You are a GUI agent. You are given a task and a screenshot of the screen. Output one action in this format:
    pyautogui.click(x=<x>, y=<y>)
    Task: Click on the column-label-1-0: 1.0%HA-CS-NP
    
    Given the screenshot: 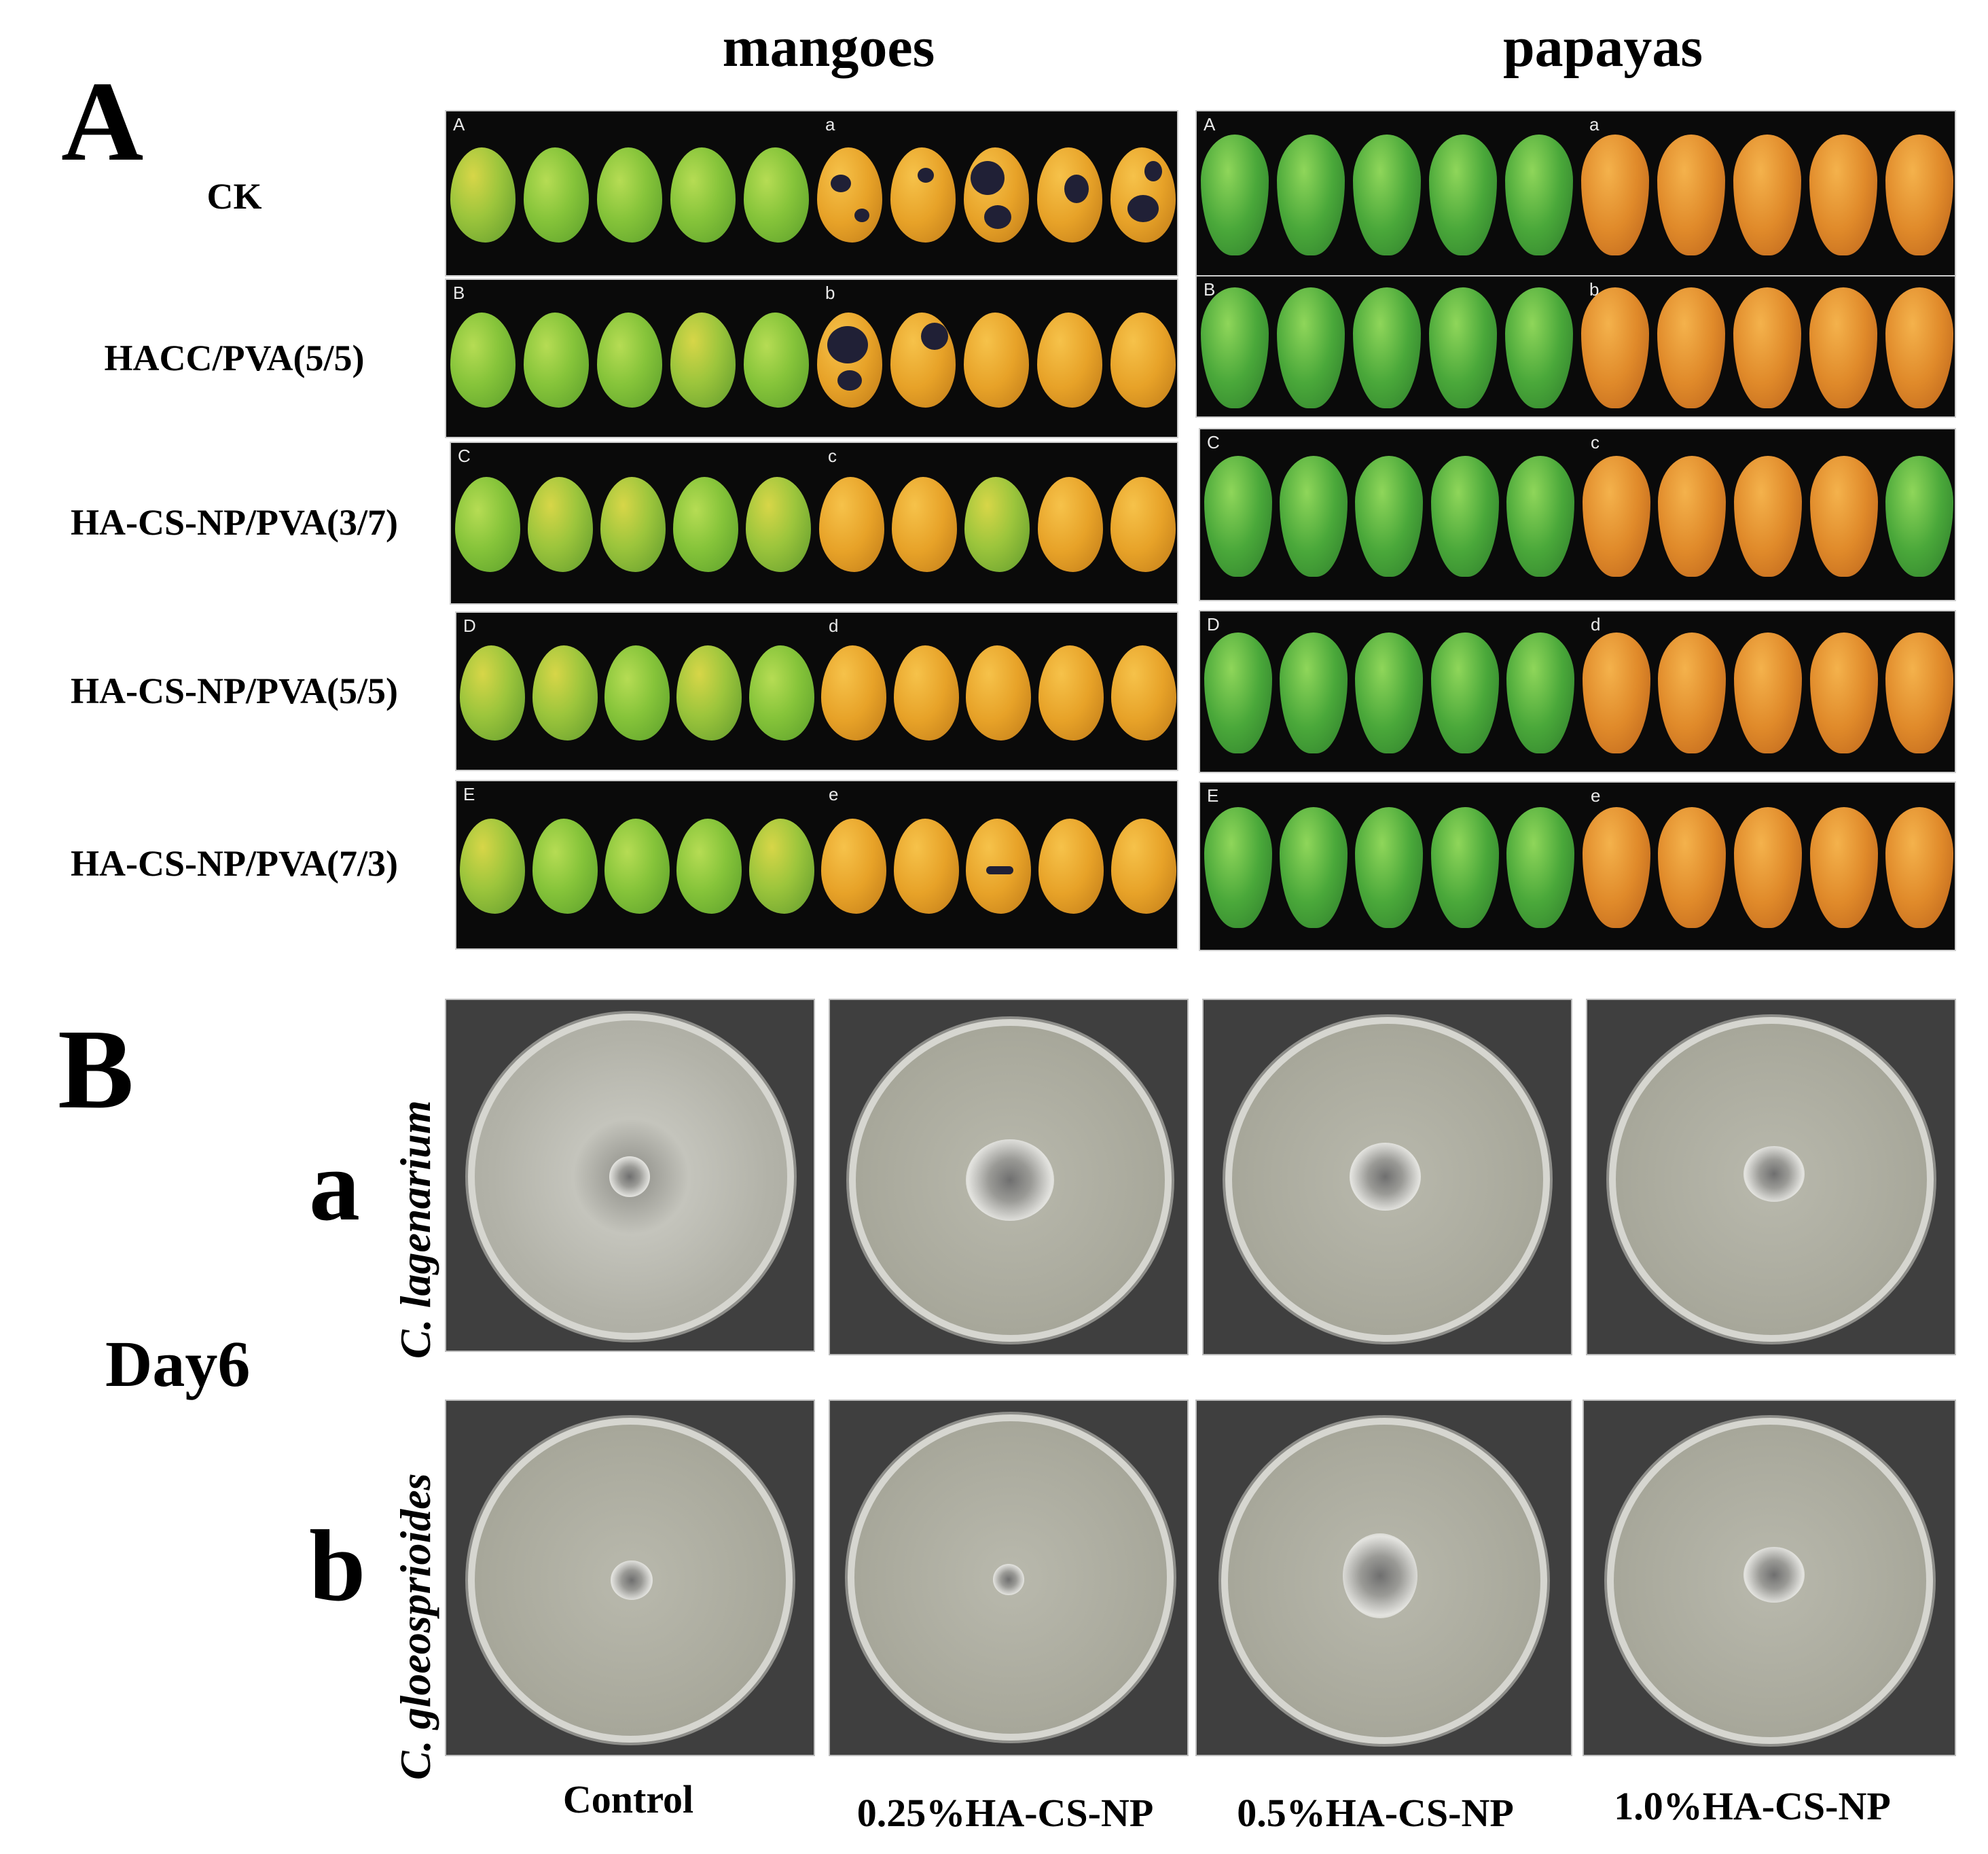 What is the action you would take?
    pyautogui.click(x=1752, y=1806)
    